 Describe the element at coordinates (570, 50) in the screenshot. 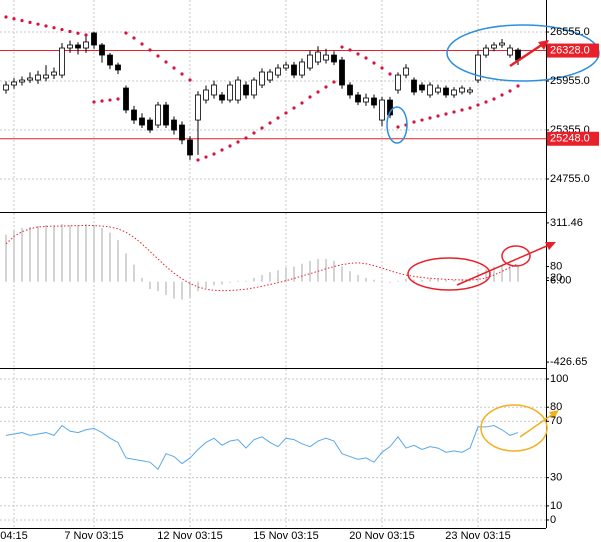

I see `level-label: 26328.0` at that location.